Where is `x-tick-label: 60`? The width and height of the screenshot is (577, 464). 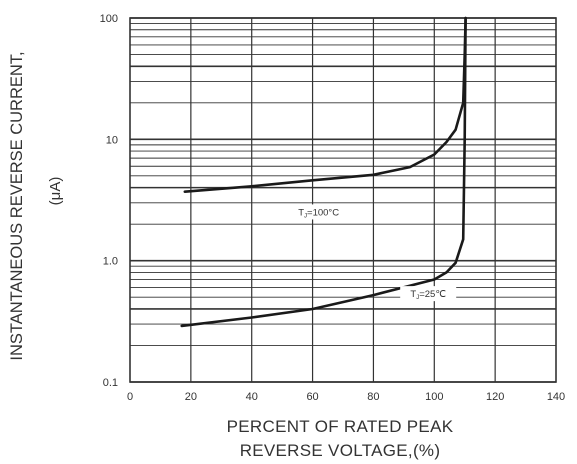 x-tick-label: 60 is located at coordinates (312, 397).